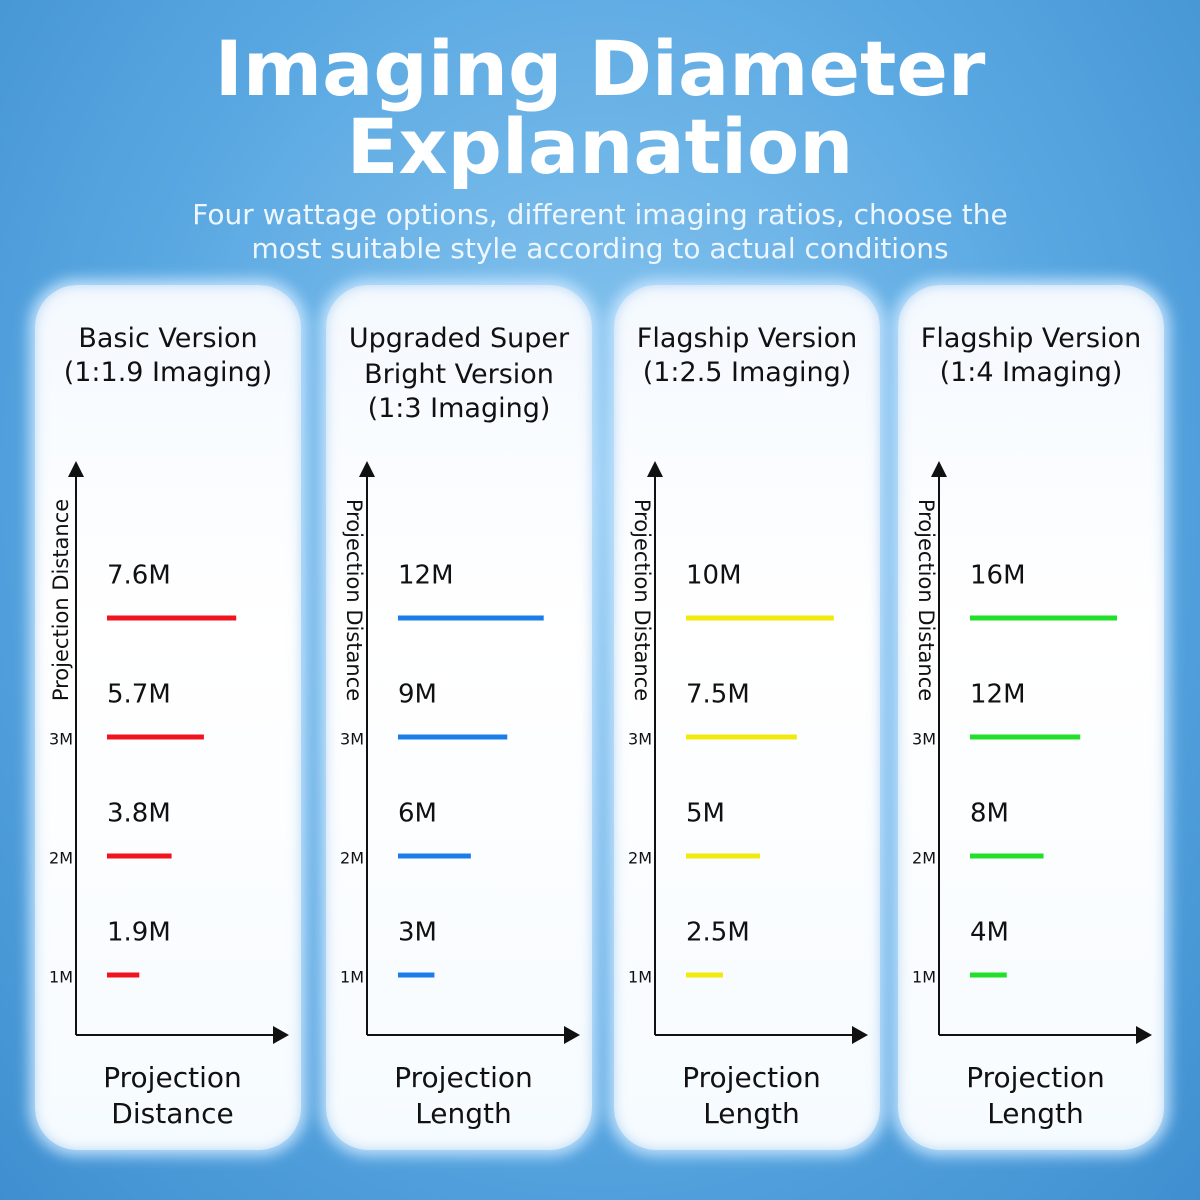 Image resolution: width=1200 pixels, height=1200 pixels. What do you see at coordinates (747, 372) in the screenshot?
I see `panel-subtitle: (1:2.5 Imaging)` at bounding box center [747, 372].